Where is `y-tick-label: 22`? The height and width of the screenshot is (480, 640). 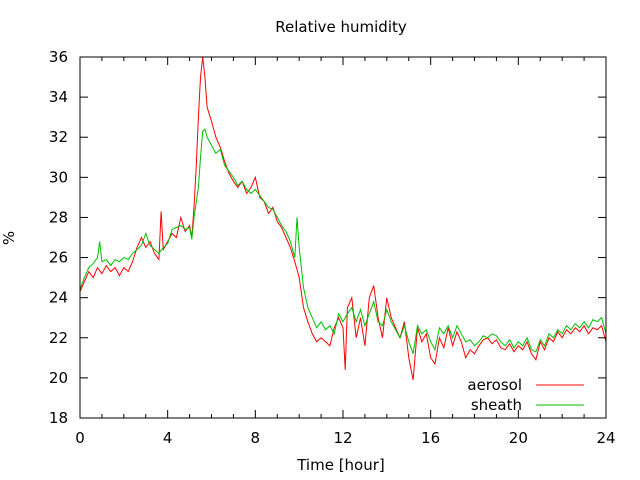 y-tick-label: 22 is located at coordinates (58, 338).